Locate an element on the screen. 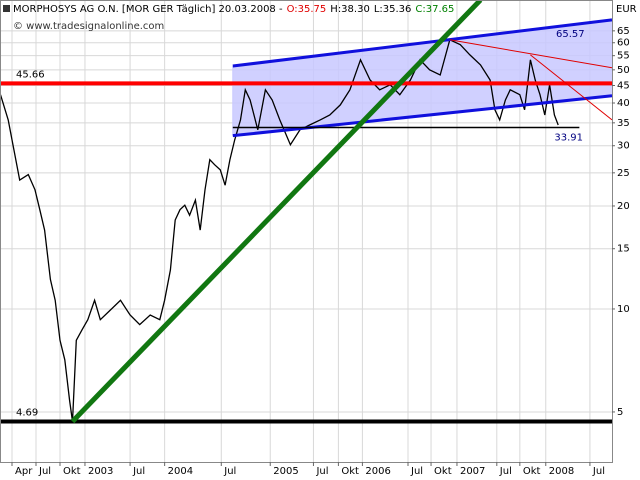 Image resolution: width=640 pixels, height=480 pixels. y-tick-label: 40 is located at coordinates (623, 103).